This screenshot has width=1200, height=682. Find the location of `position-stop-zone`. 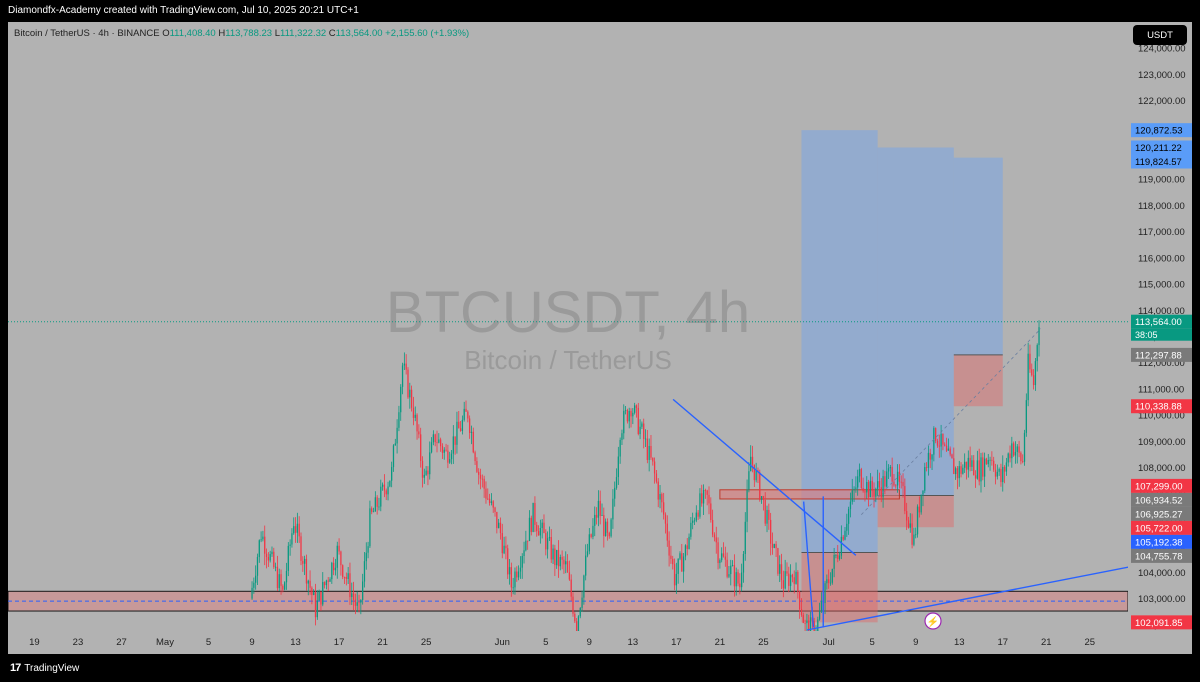

position-stop-zone is located at coordinates (915, 511).